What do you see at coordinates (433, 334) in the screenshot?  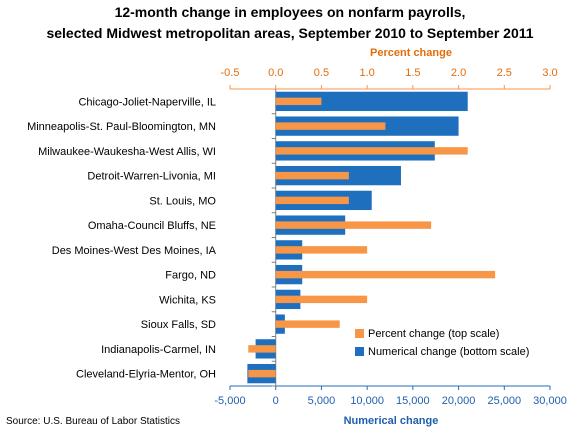 I see `legend-label-percent: Percent change (top scale)` at bounding box center [433, 334].